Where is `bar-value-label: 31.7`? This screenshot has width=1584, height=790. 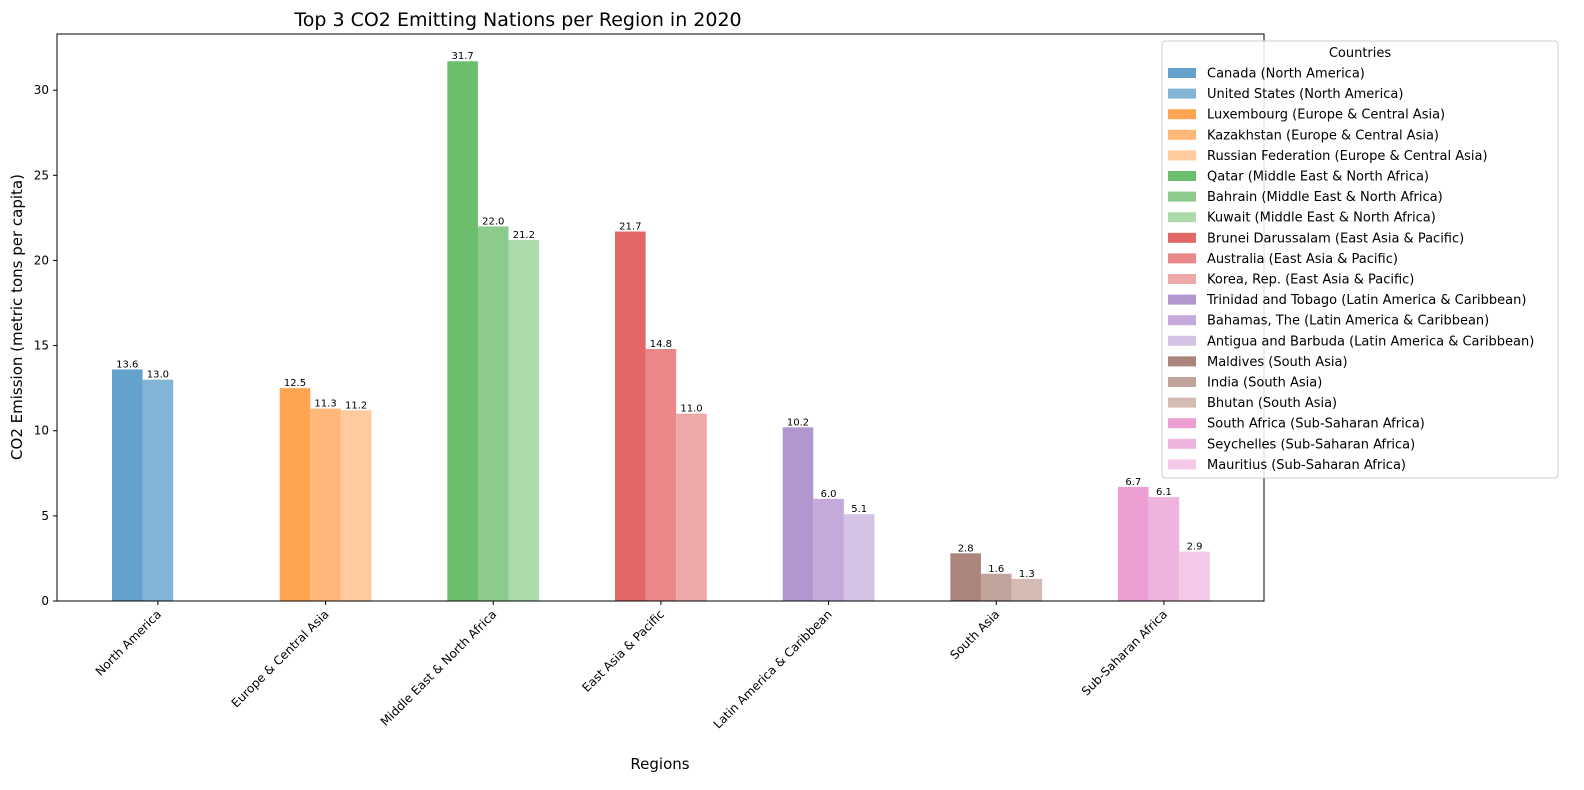 bar-value-label: 31.7 is located at coordinates (463, 56).